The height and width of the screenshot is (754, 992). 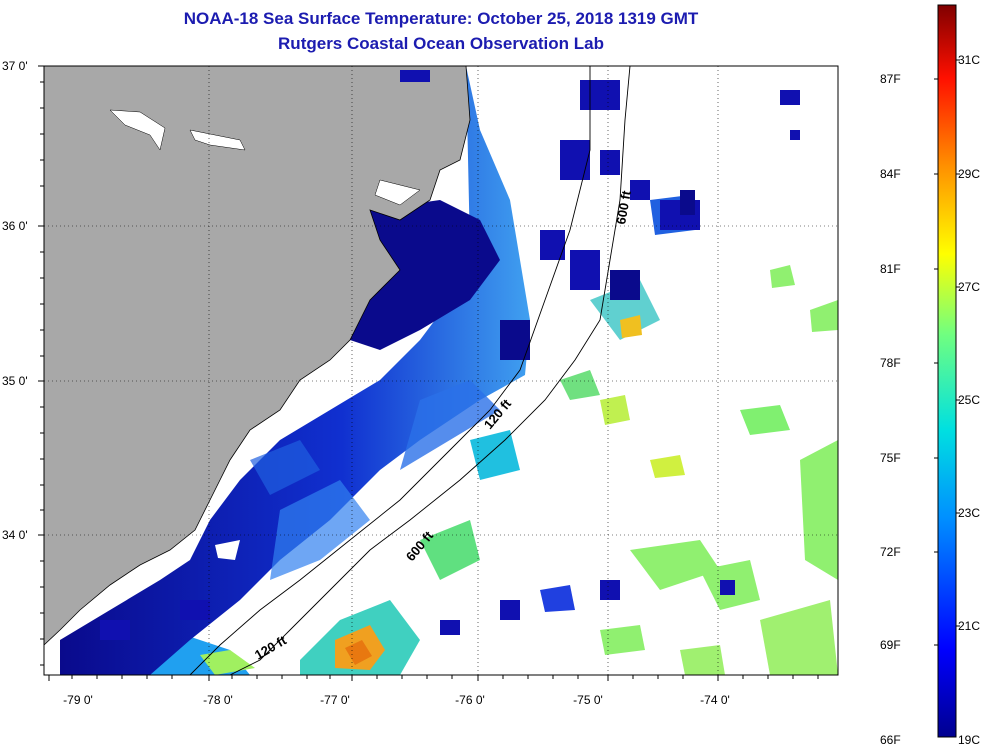 I want to click on colorbar-label-f: 69F, so click(x=890, y=645).